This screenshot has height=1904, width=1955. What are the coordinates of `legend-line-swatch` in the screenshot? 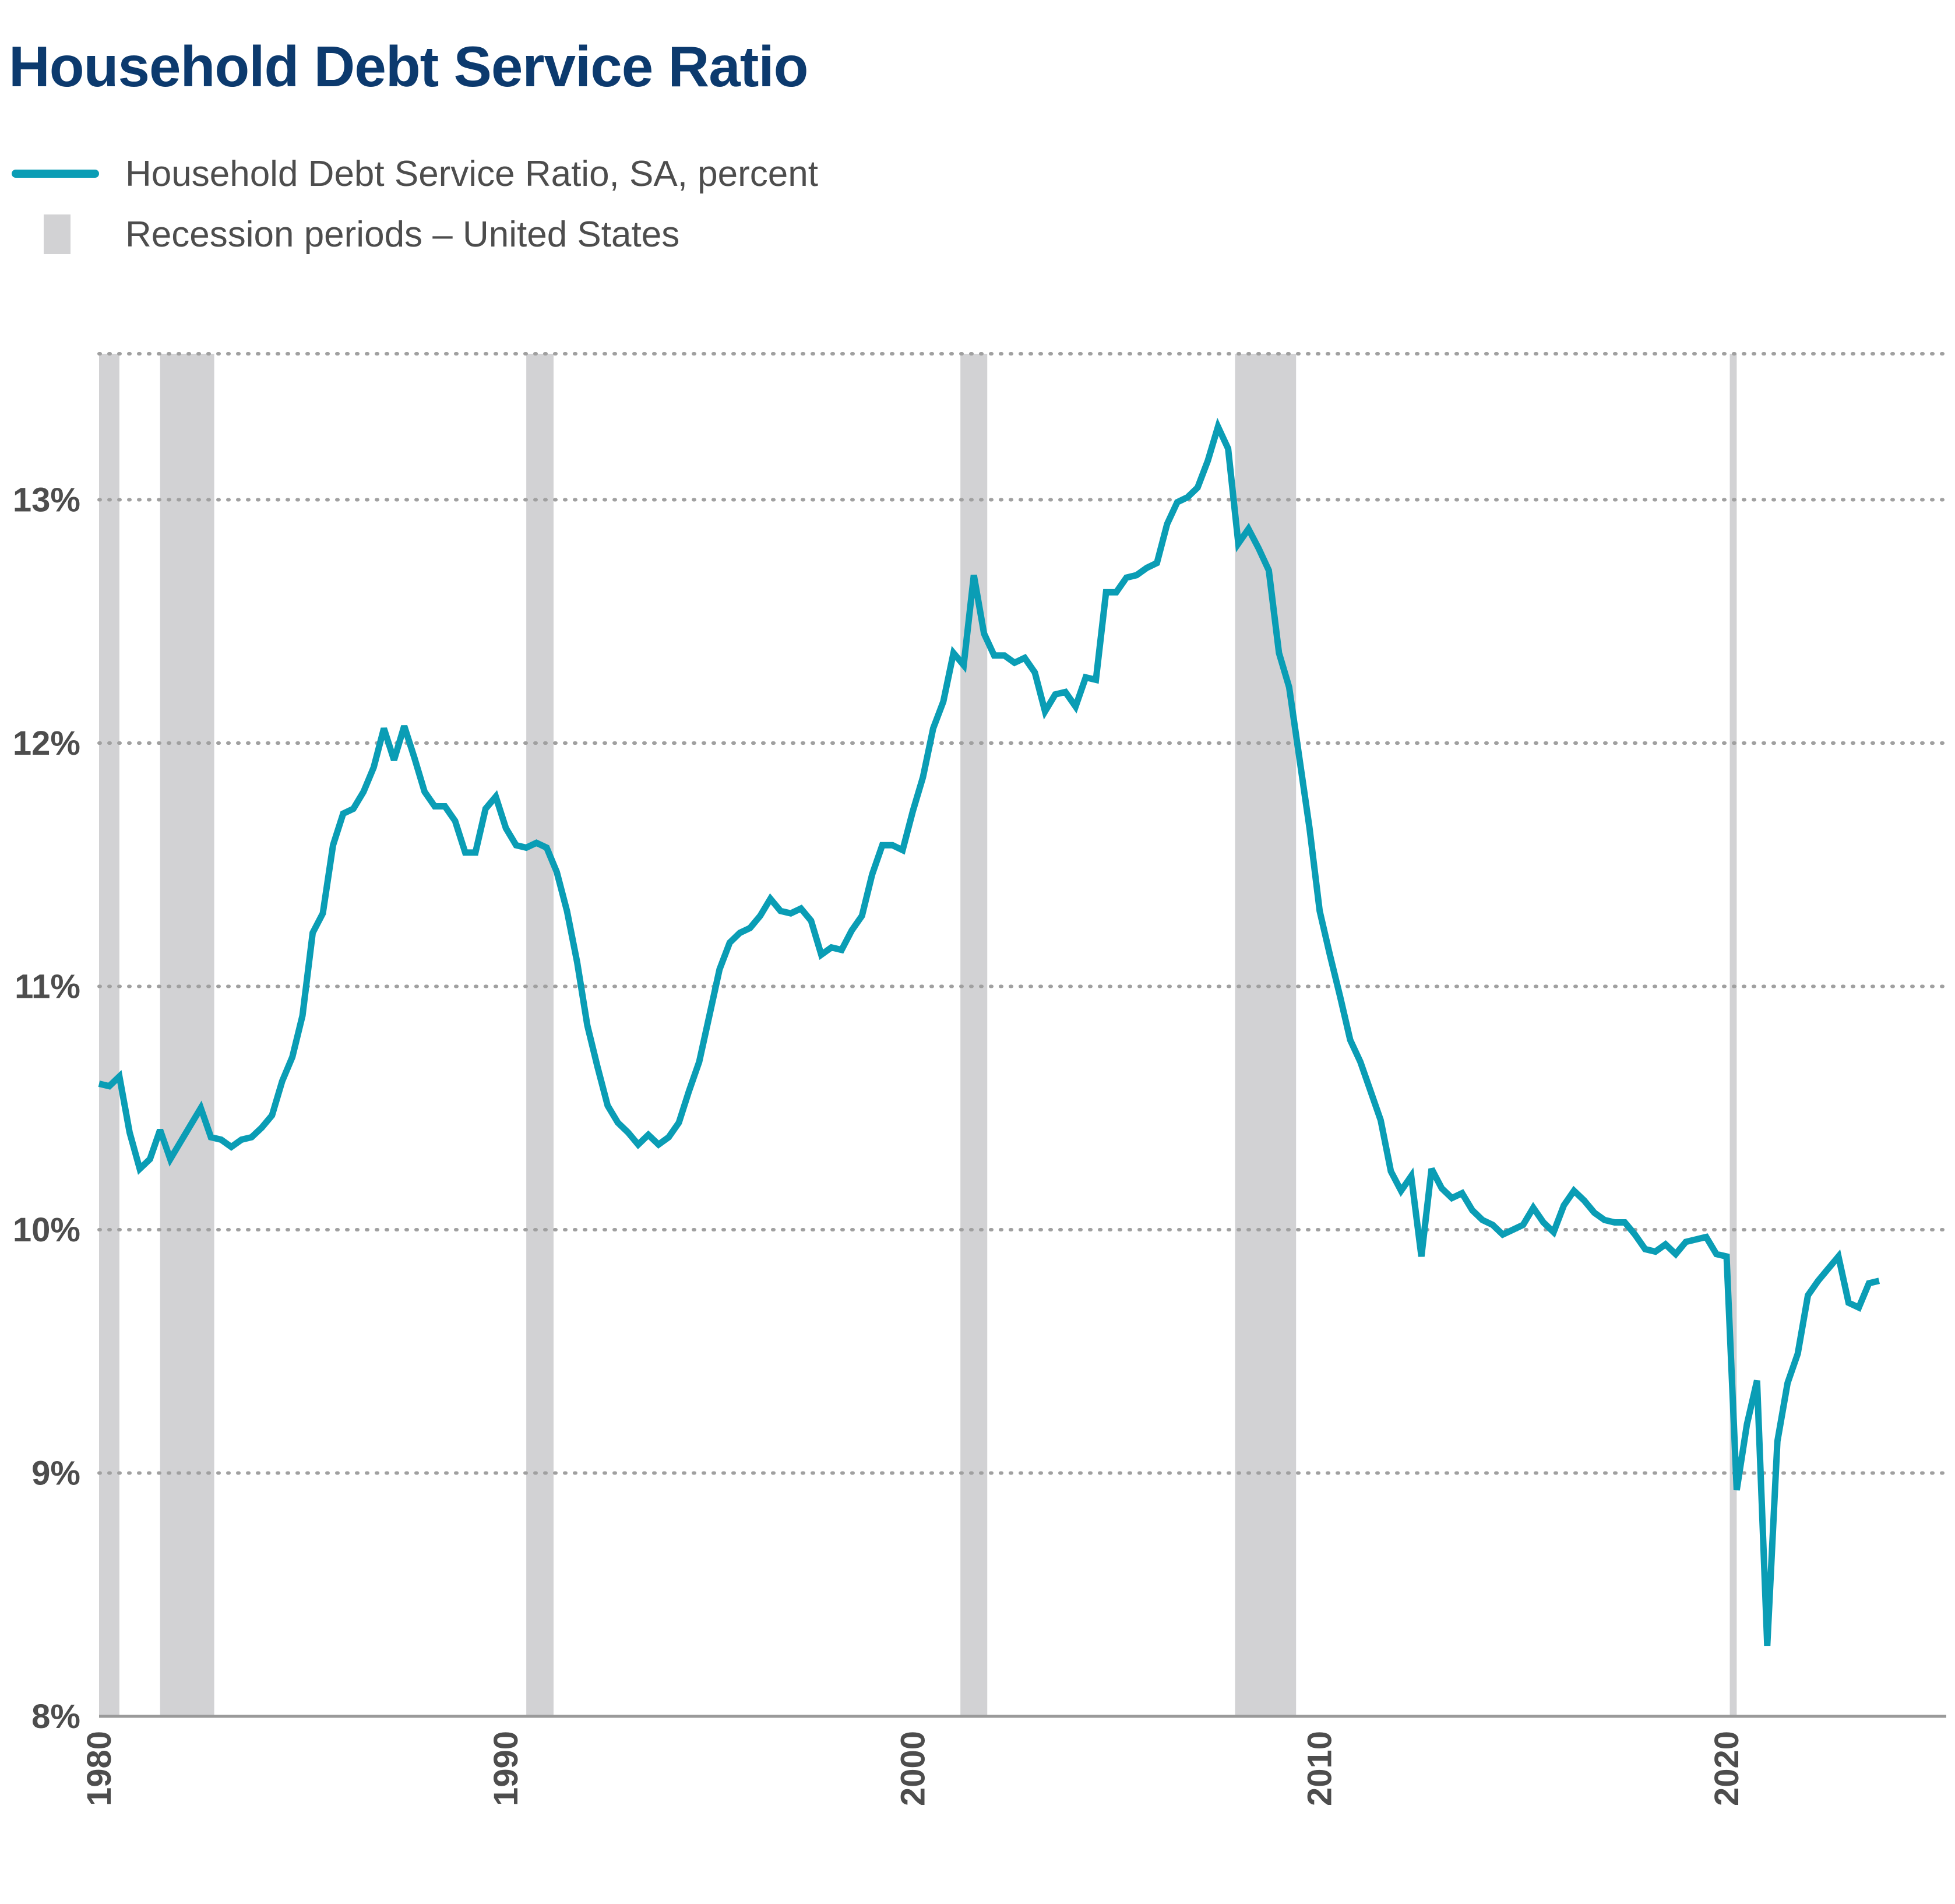 It's located at (56, 174).